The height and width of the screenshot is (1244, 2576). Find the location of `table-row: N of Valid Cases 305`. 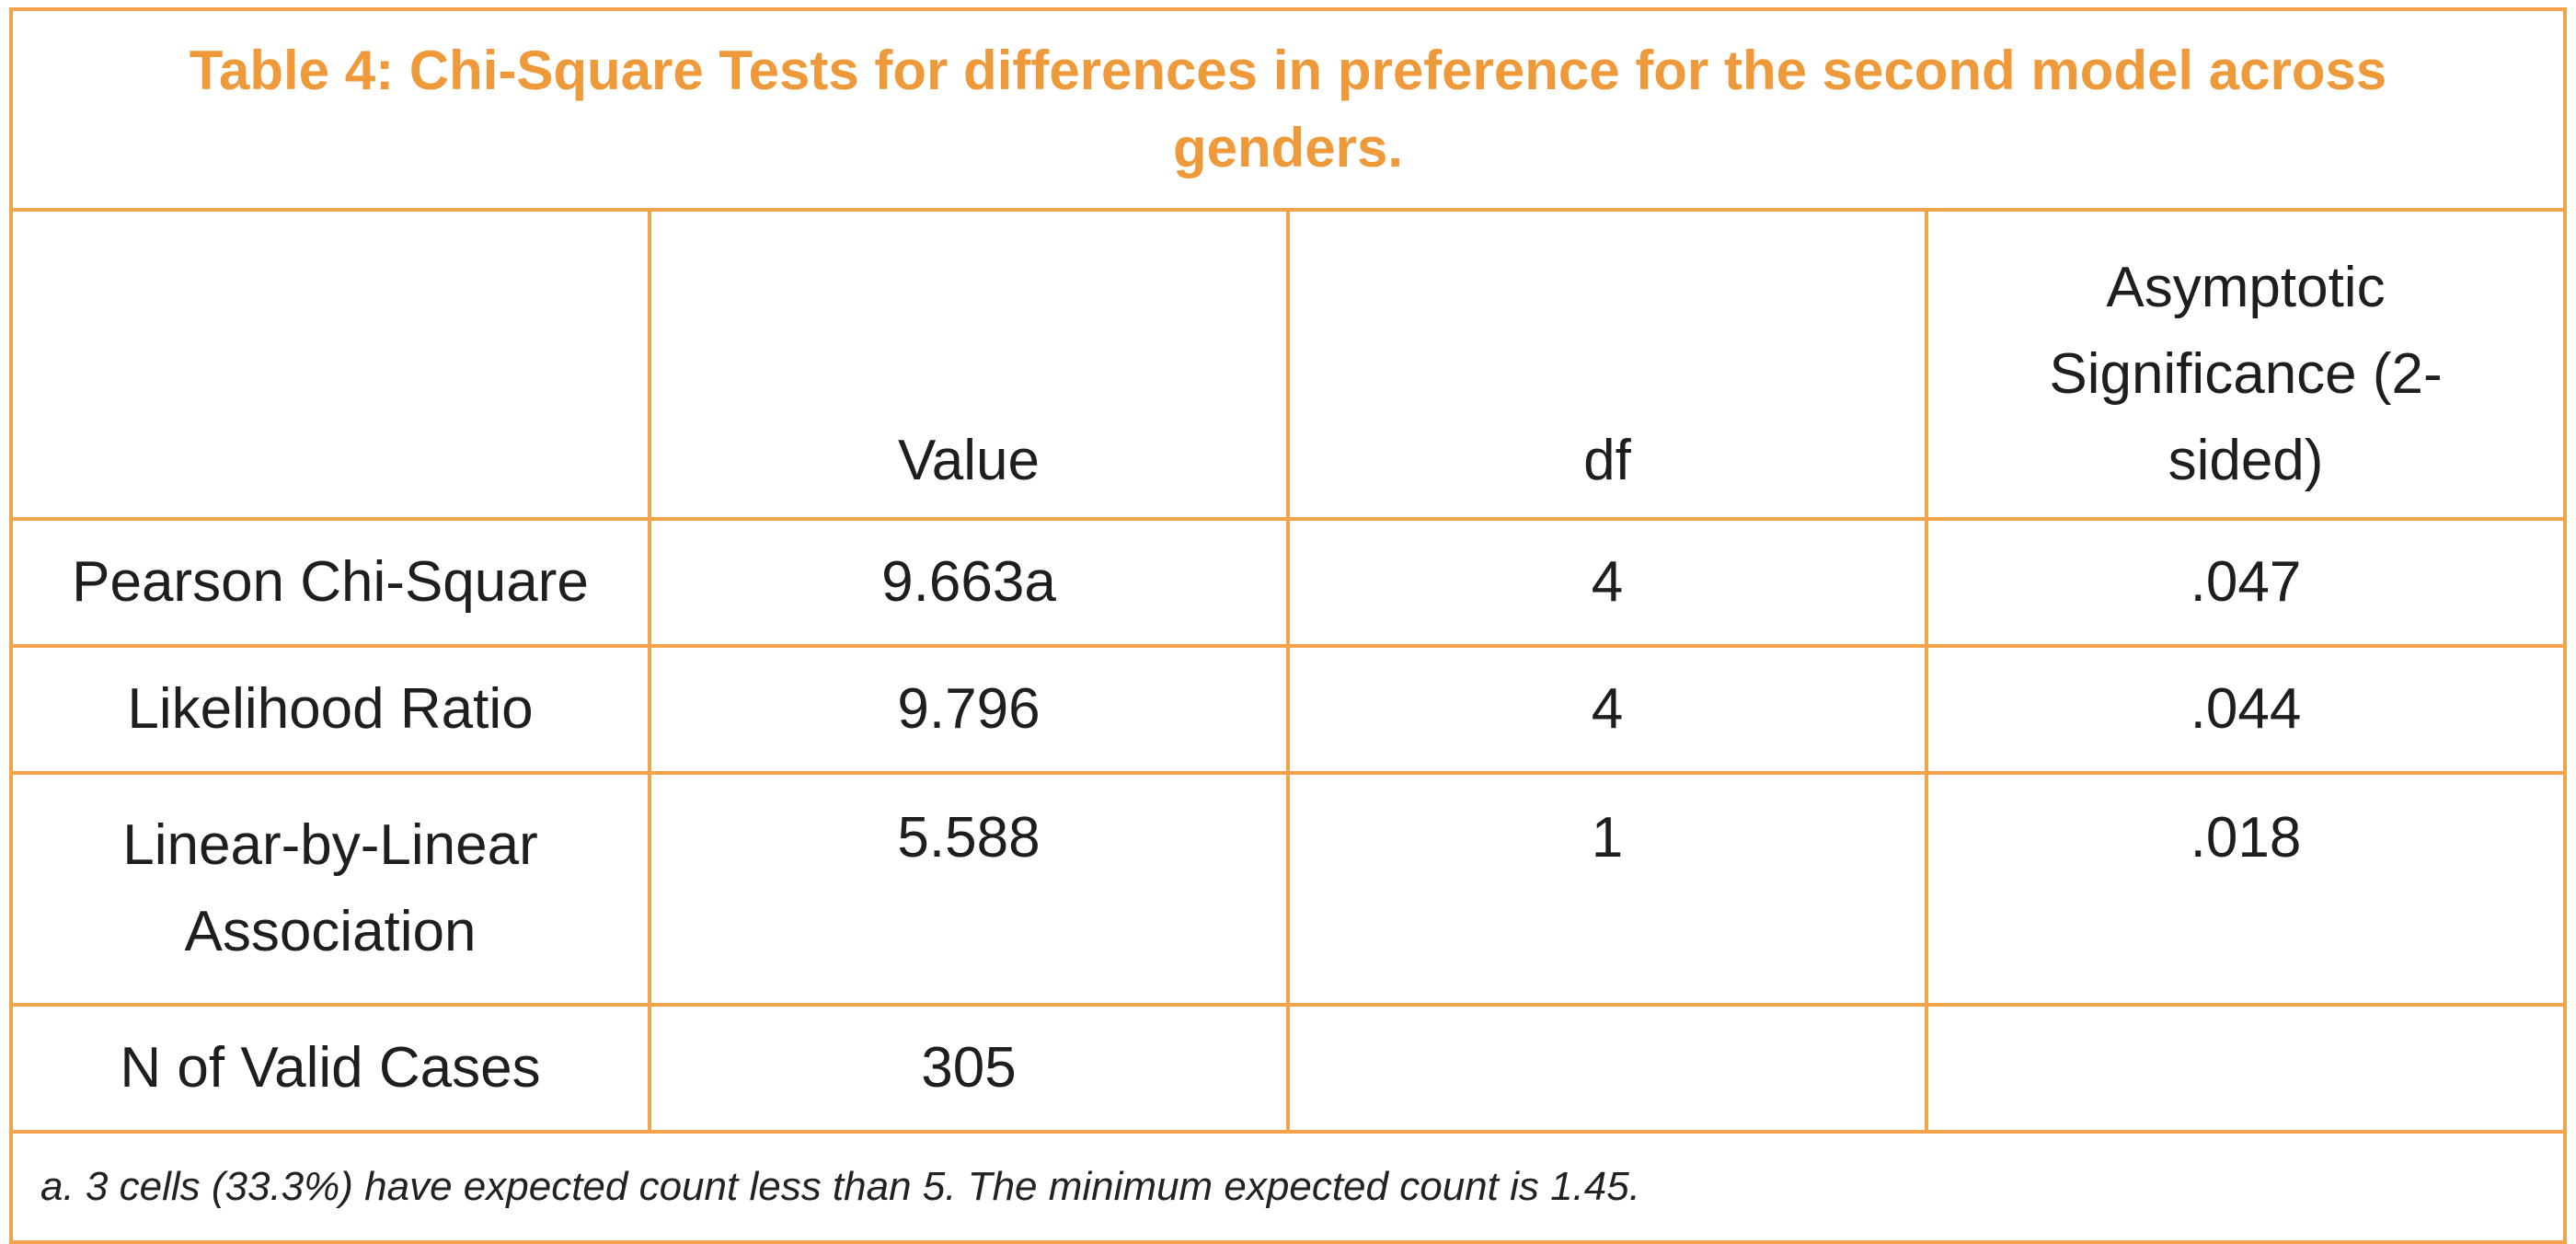

table-row: N of Valid Cases 305 is located at coordinates (1288, 1069).